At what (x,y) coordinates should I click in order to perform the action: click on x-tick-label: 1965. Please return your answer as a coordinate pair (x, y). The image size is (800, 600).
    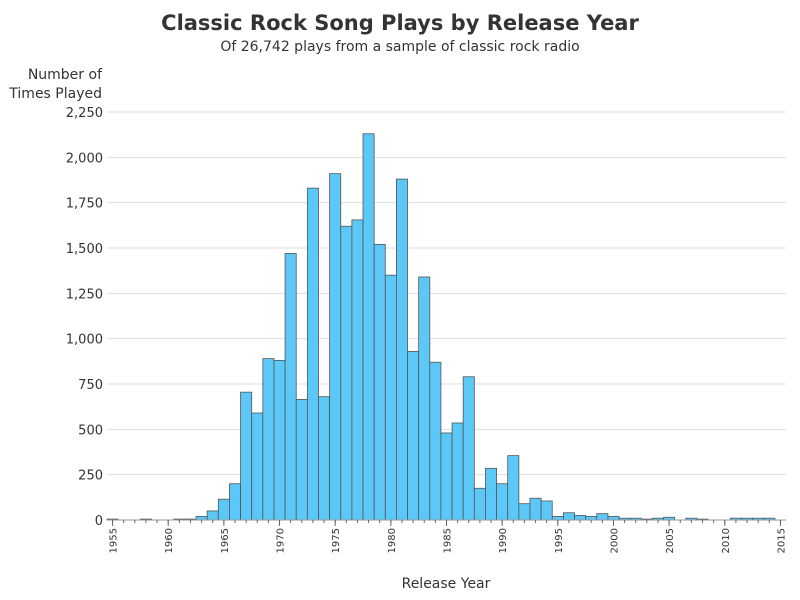
    Looking at the image, I should click on (225, 540).